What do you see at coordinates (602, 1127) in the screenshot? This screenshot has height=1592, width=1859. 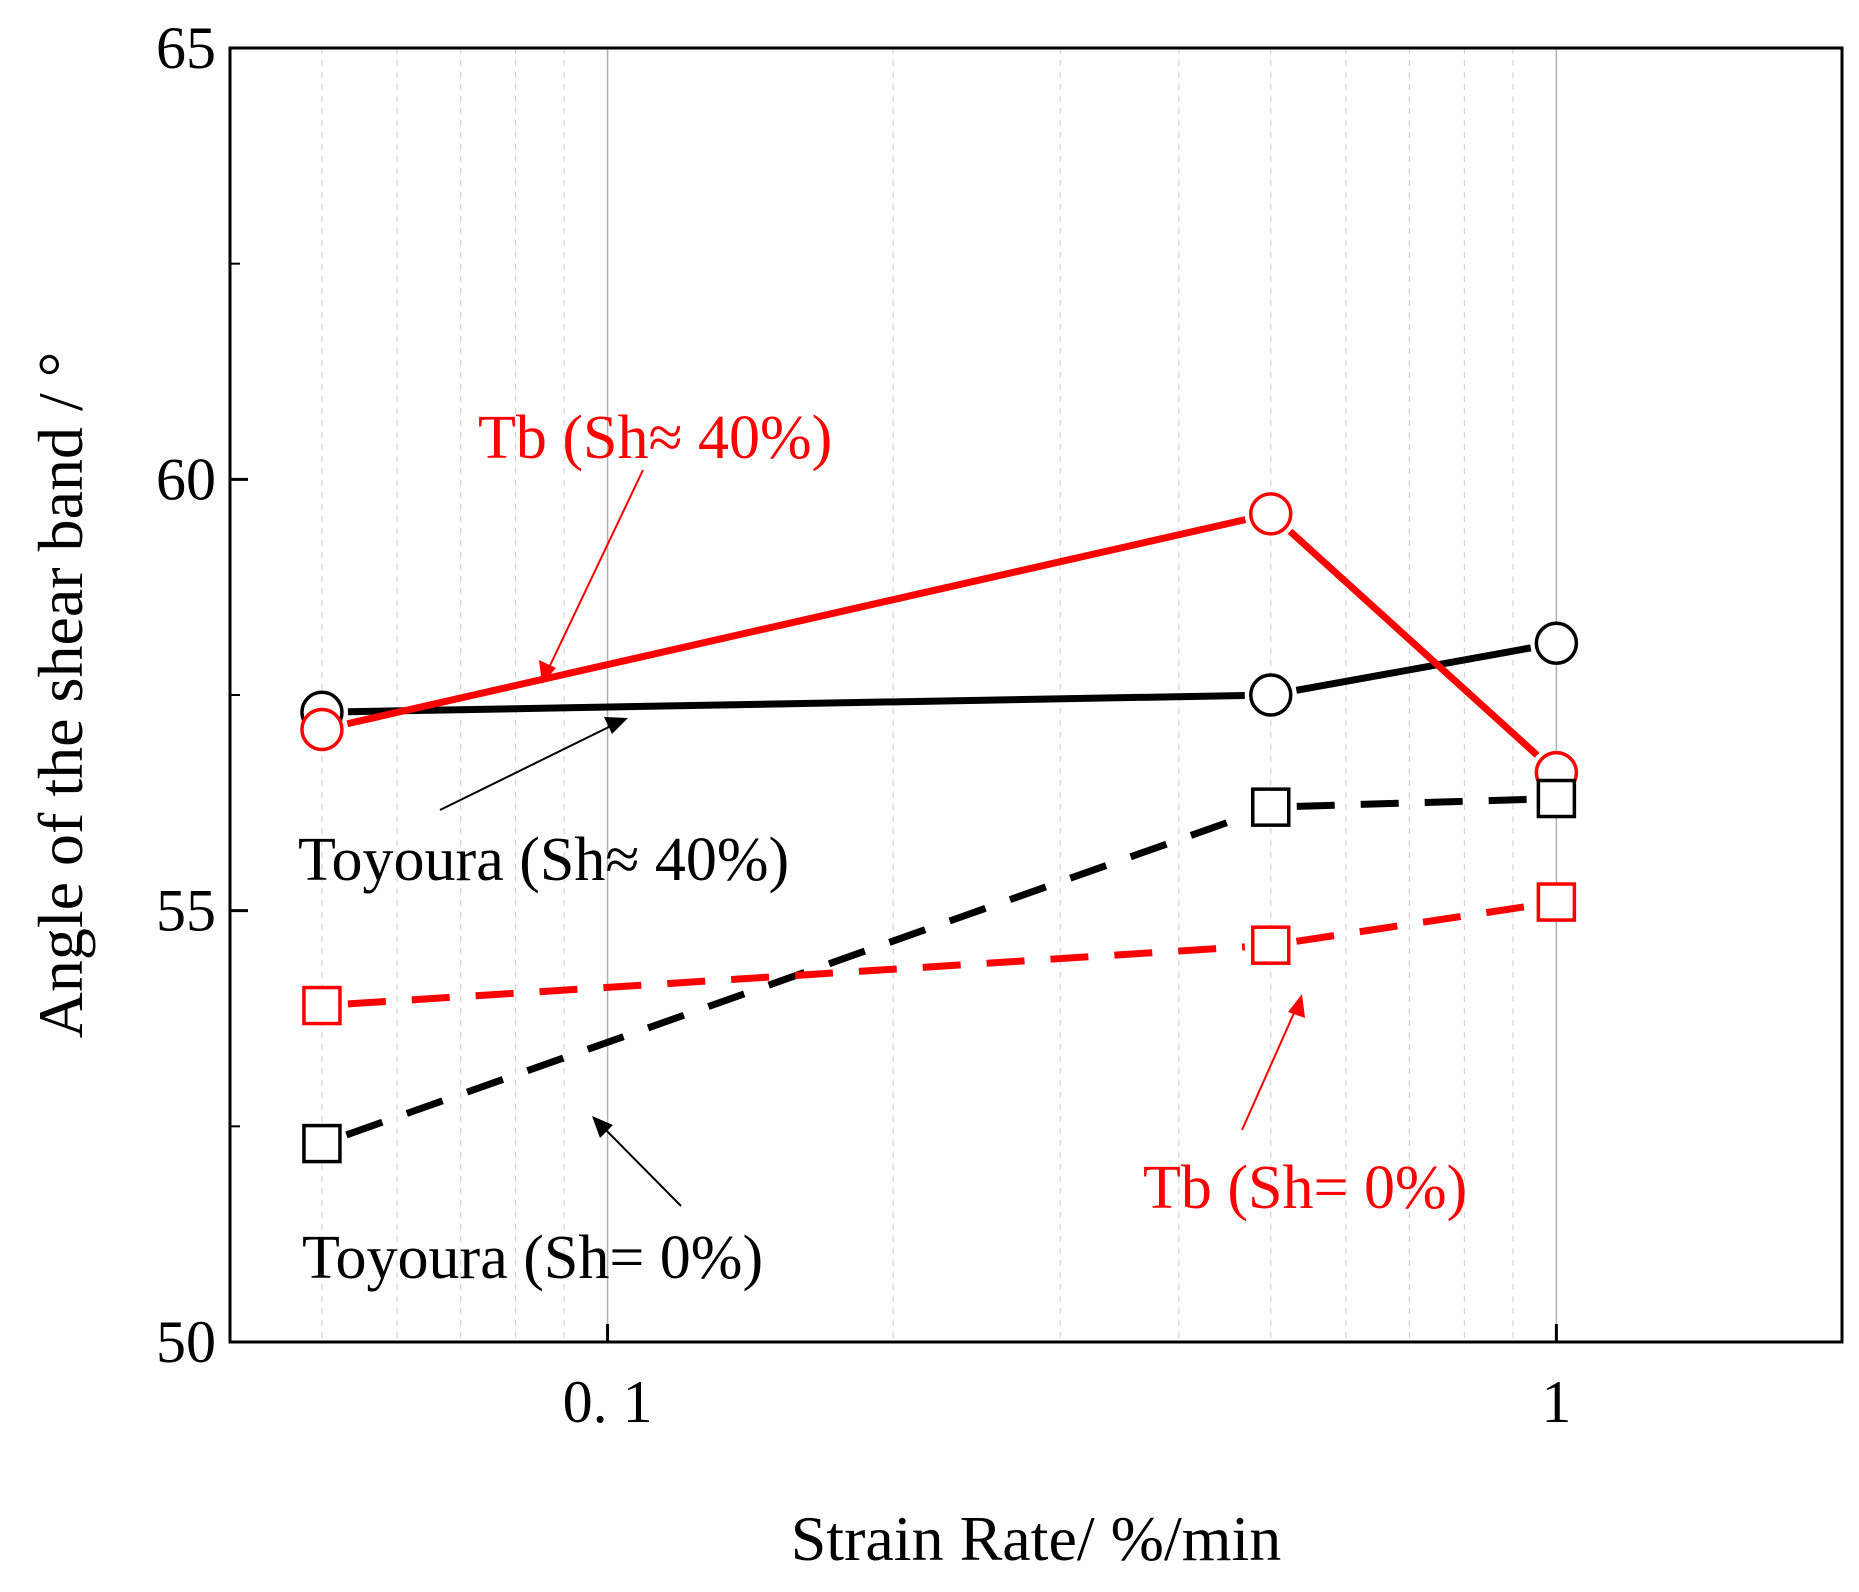 I see `arrowhead-toyoura-sh0` at bounding box center [602, 1127].